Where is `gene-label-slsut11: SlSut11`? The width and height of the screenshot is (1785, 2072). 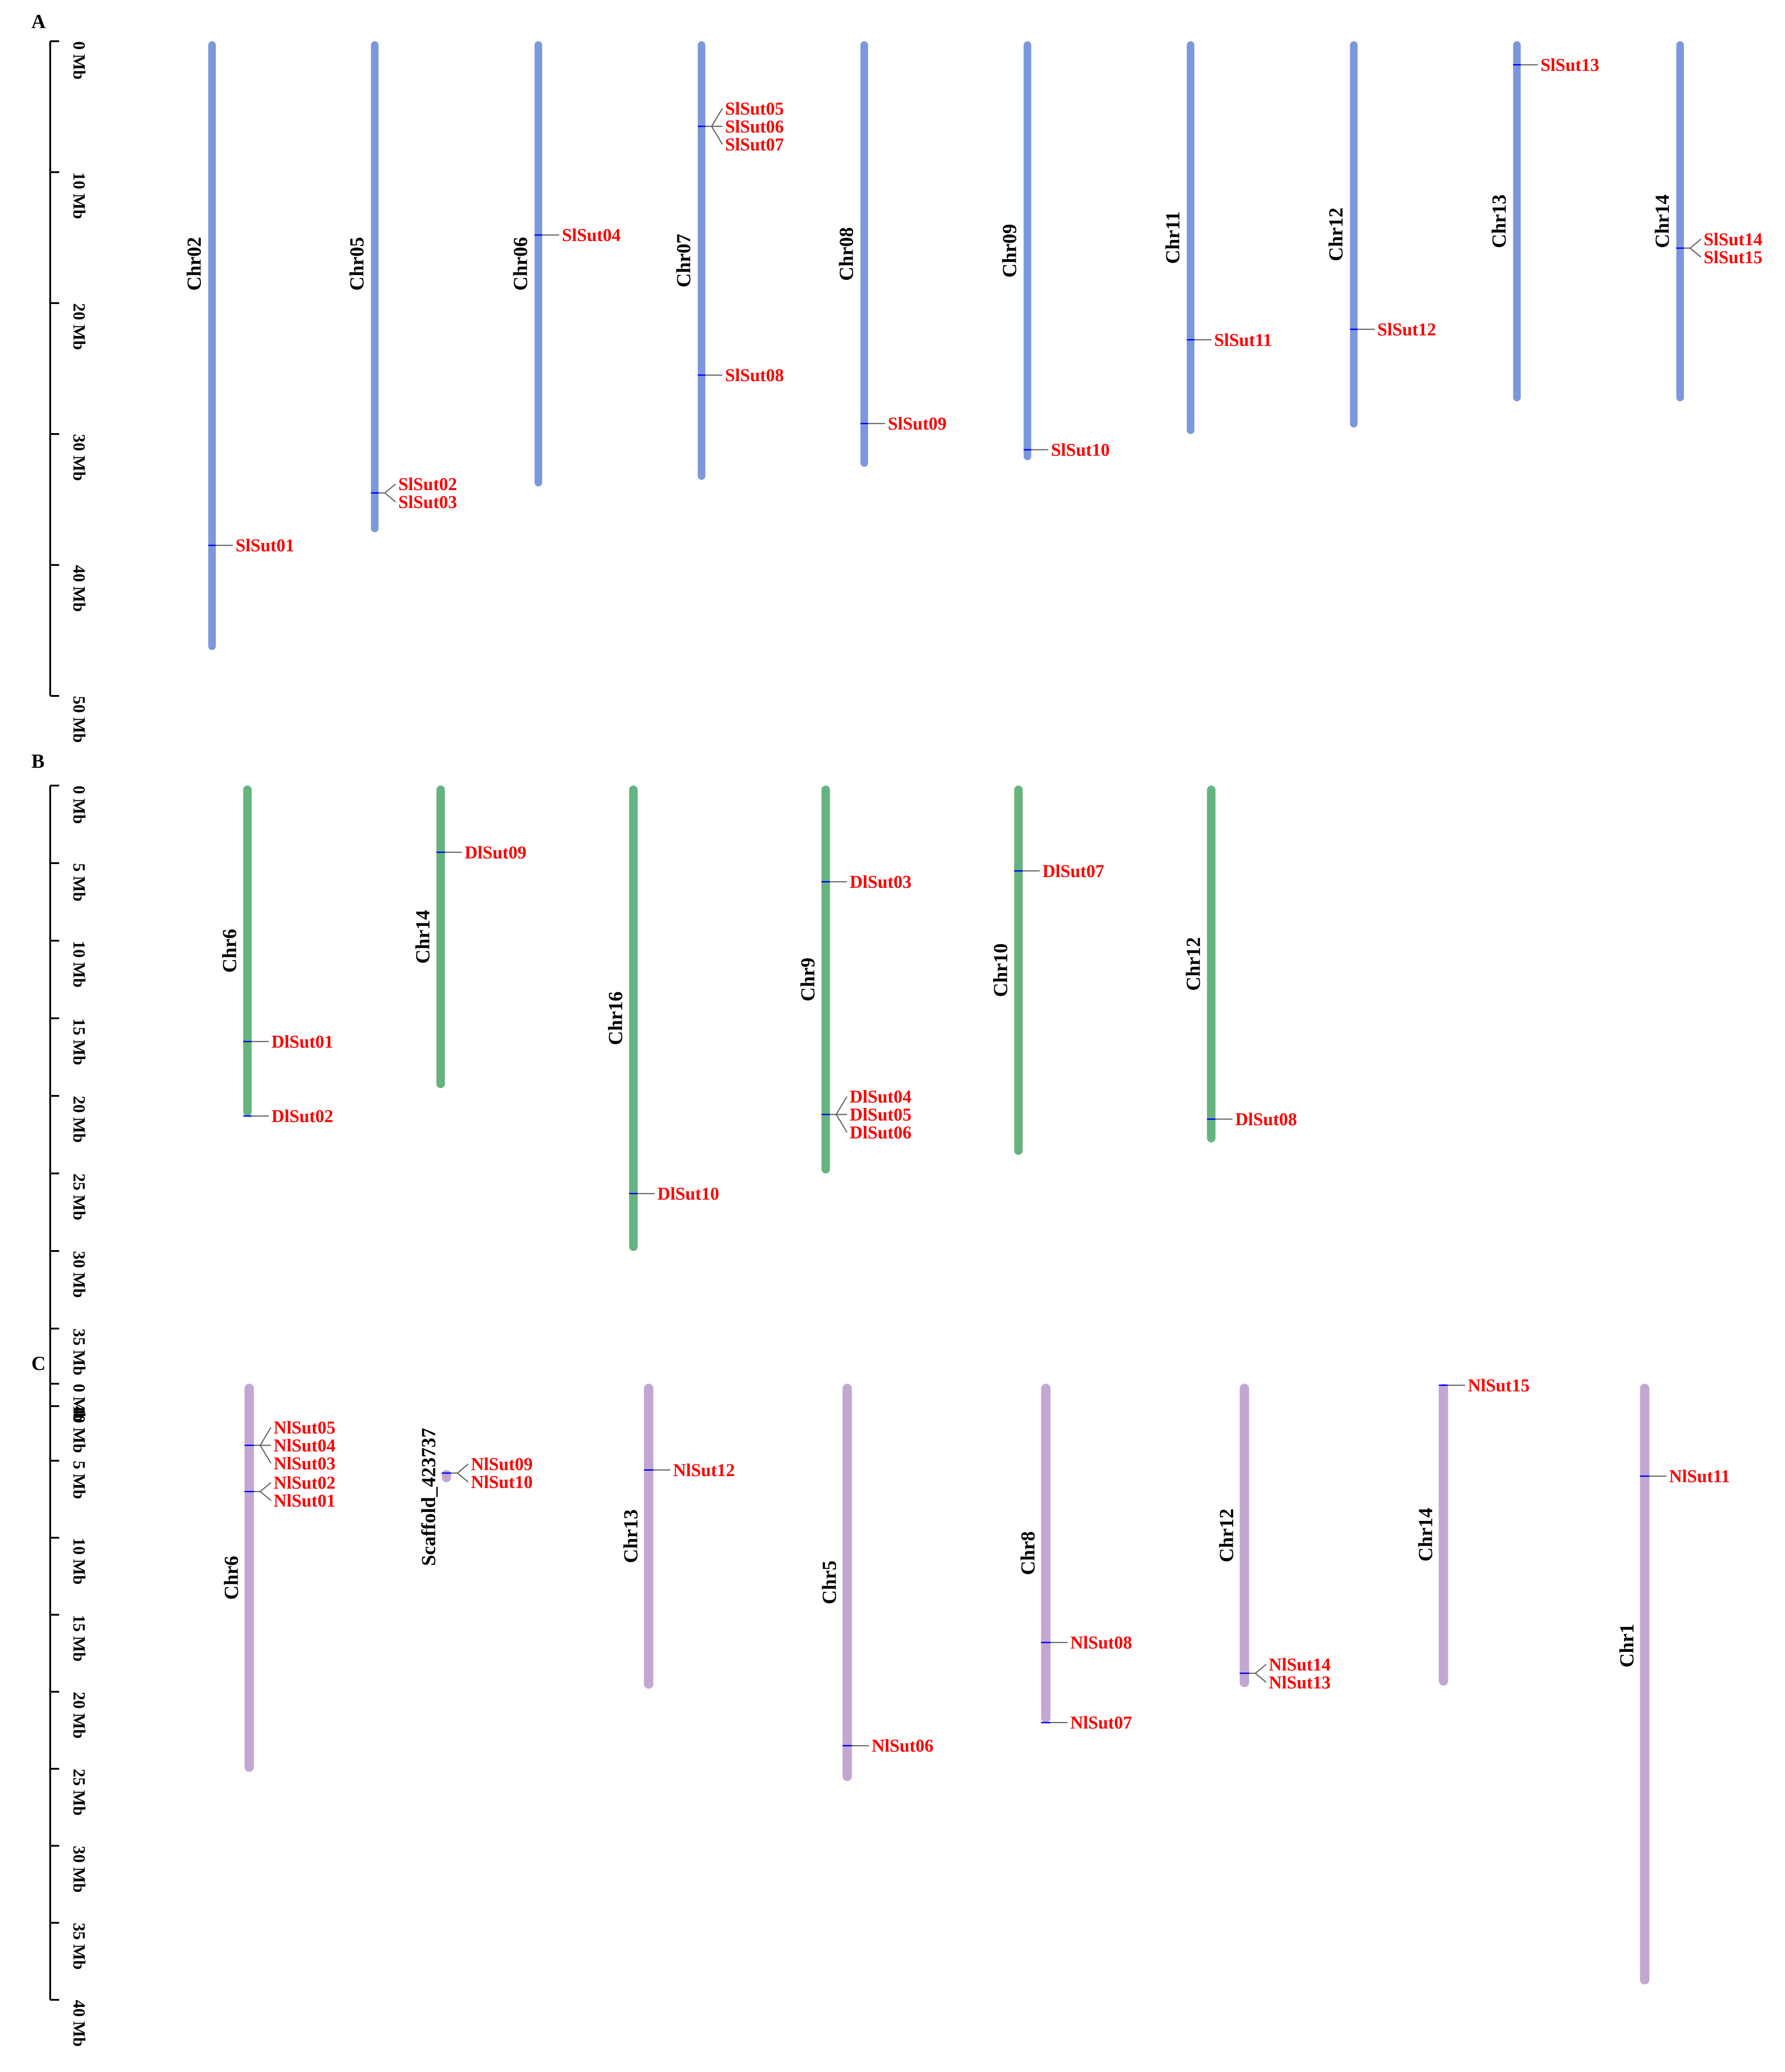
gene-label-slsut11: SlSut11 is located at coordinates (1243, 340).